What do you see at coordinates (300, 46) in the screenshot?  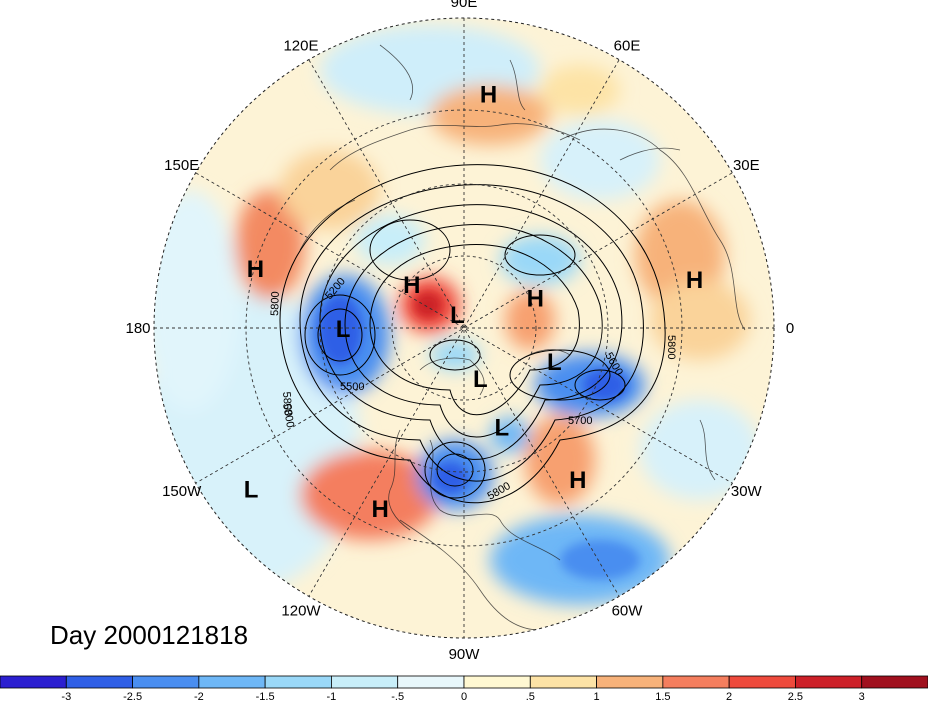 I see `longitude-label: 120E` at bounding box center [300, 46].